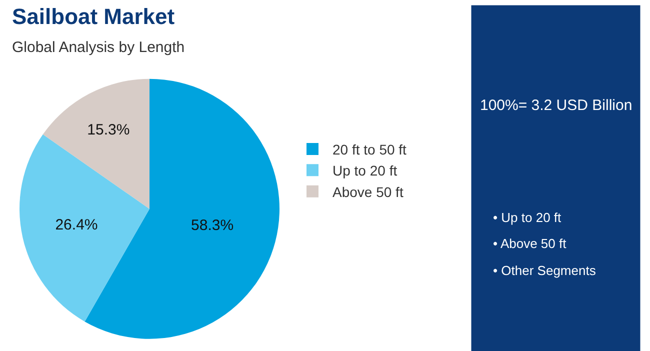 Image resolution: width=650 pixels, height=351 pixels. What do you see at coordinates (530, 243) in the screenshot?
I see `text: • Above 50 ft` at bounding box center [530, 243].